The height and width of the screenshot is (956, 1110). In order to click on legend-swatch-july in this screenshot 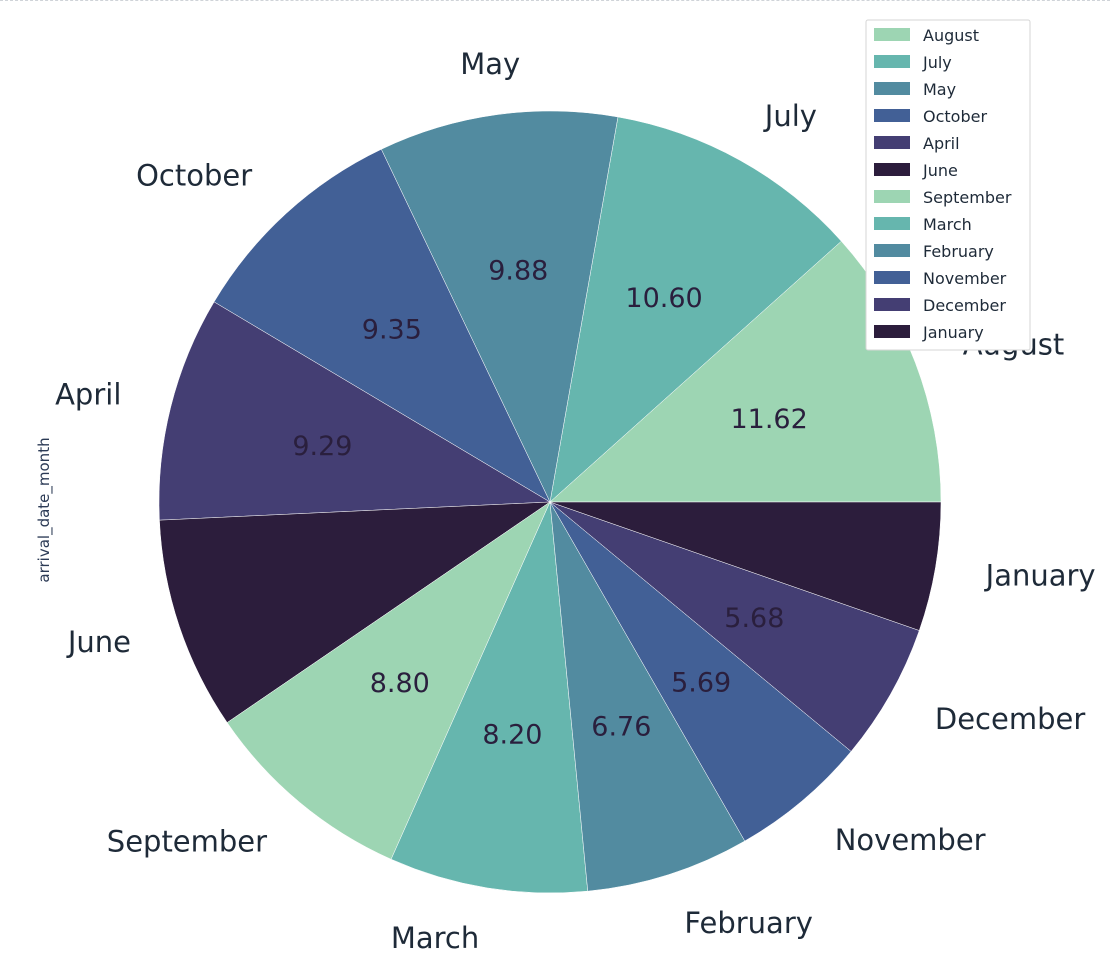, I will do `click(892, 61)`.